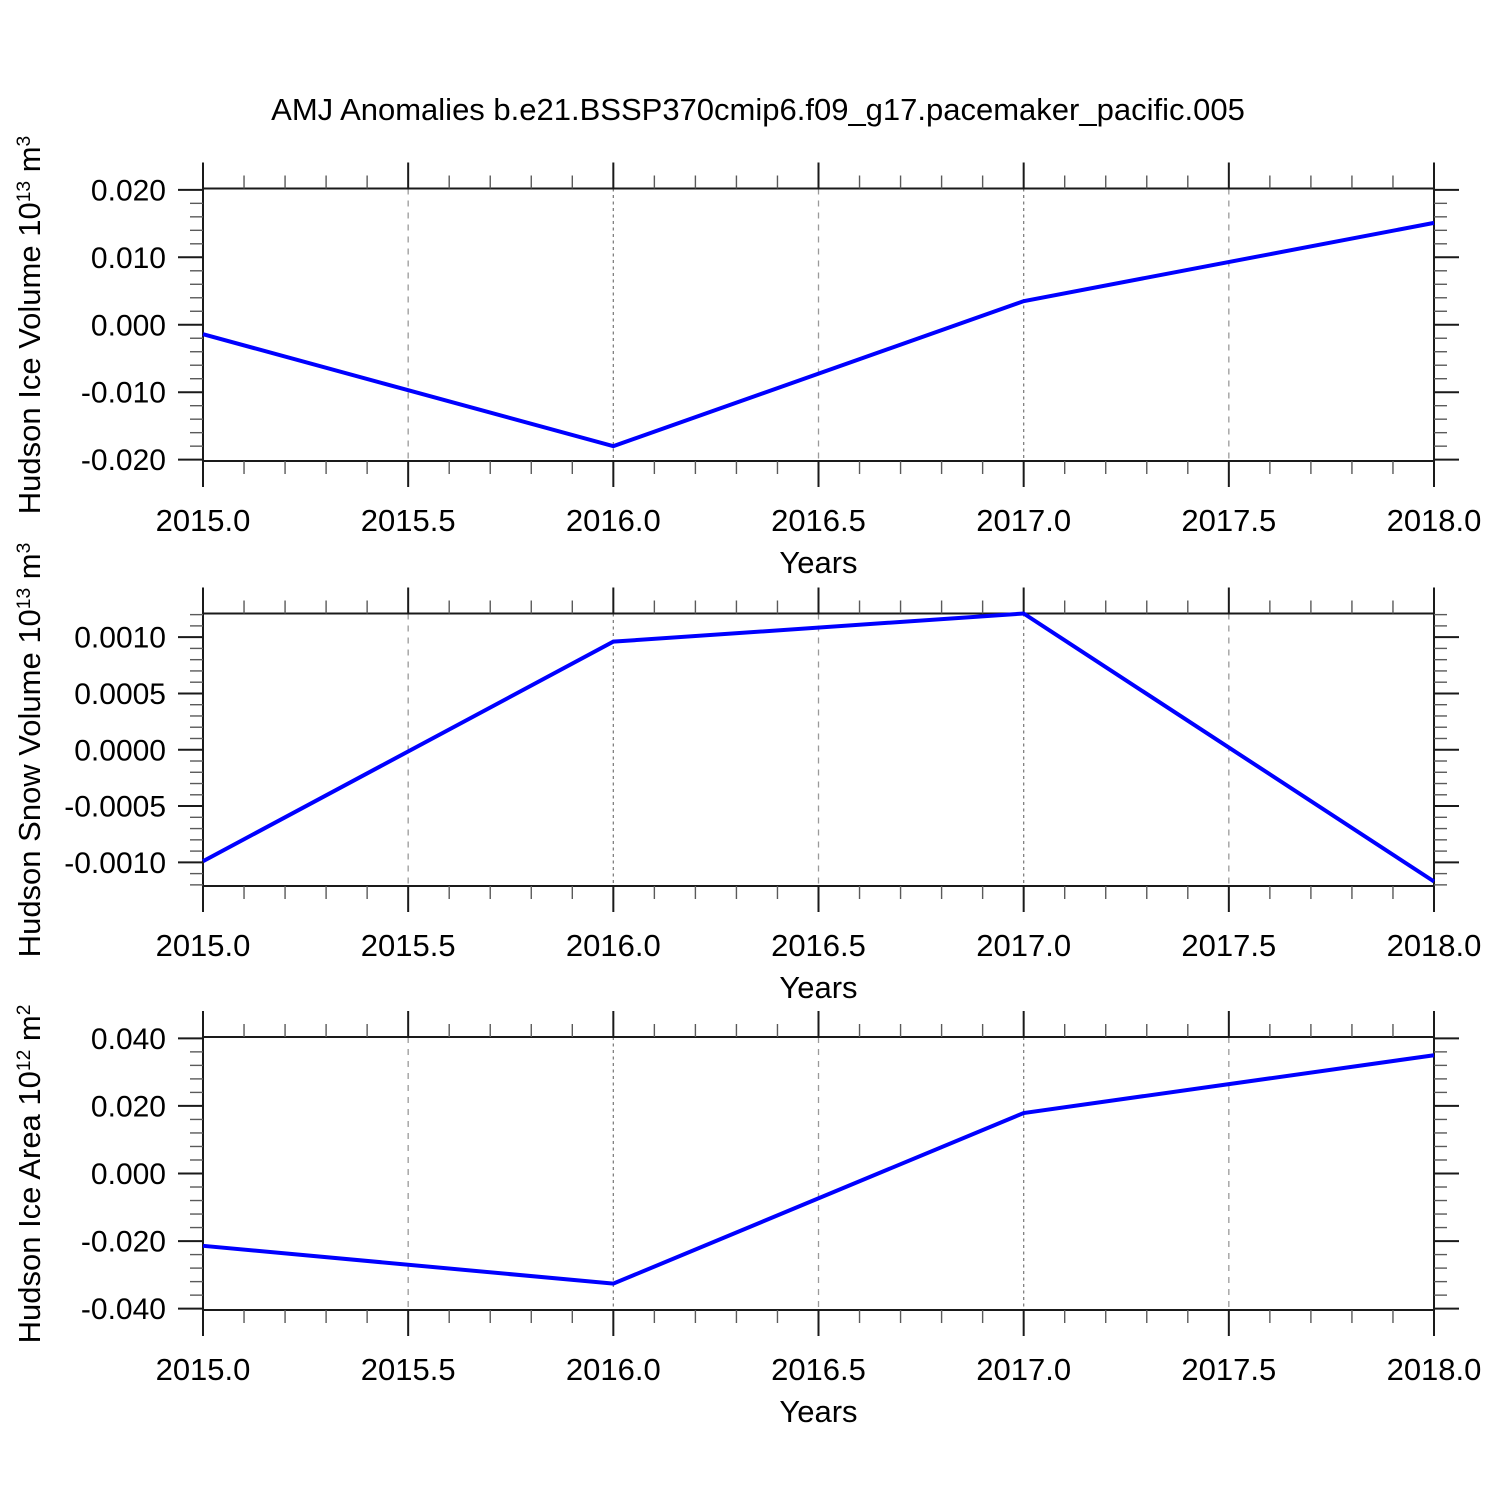 The image size is (1500, 1500). I want to click on y-tick-label: -0.040, so click(123, 1309).